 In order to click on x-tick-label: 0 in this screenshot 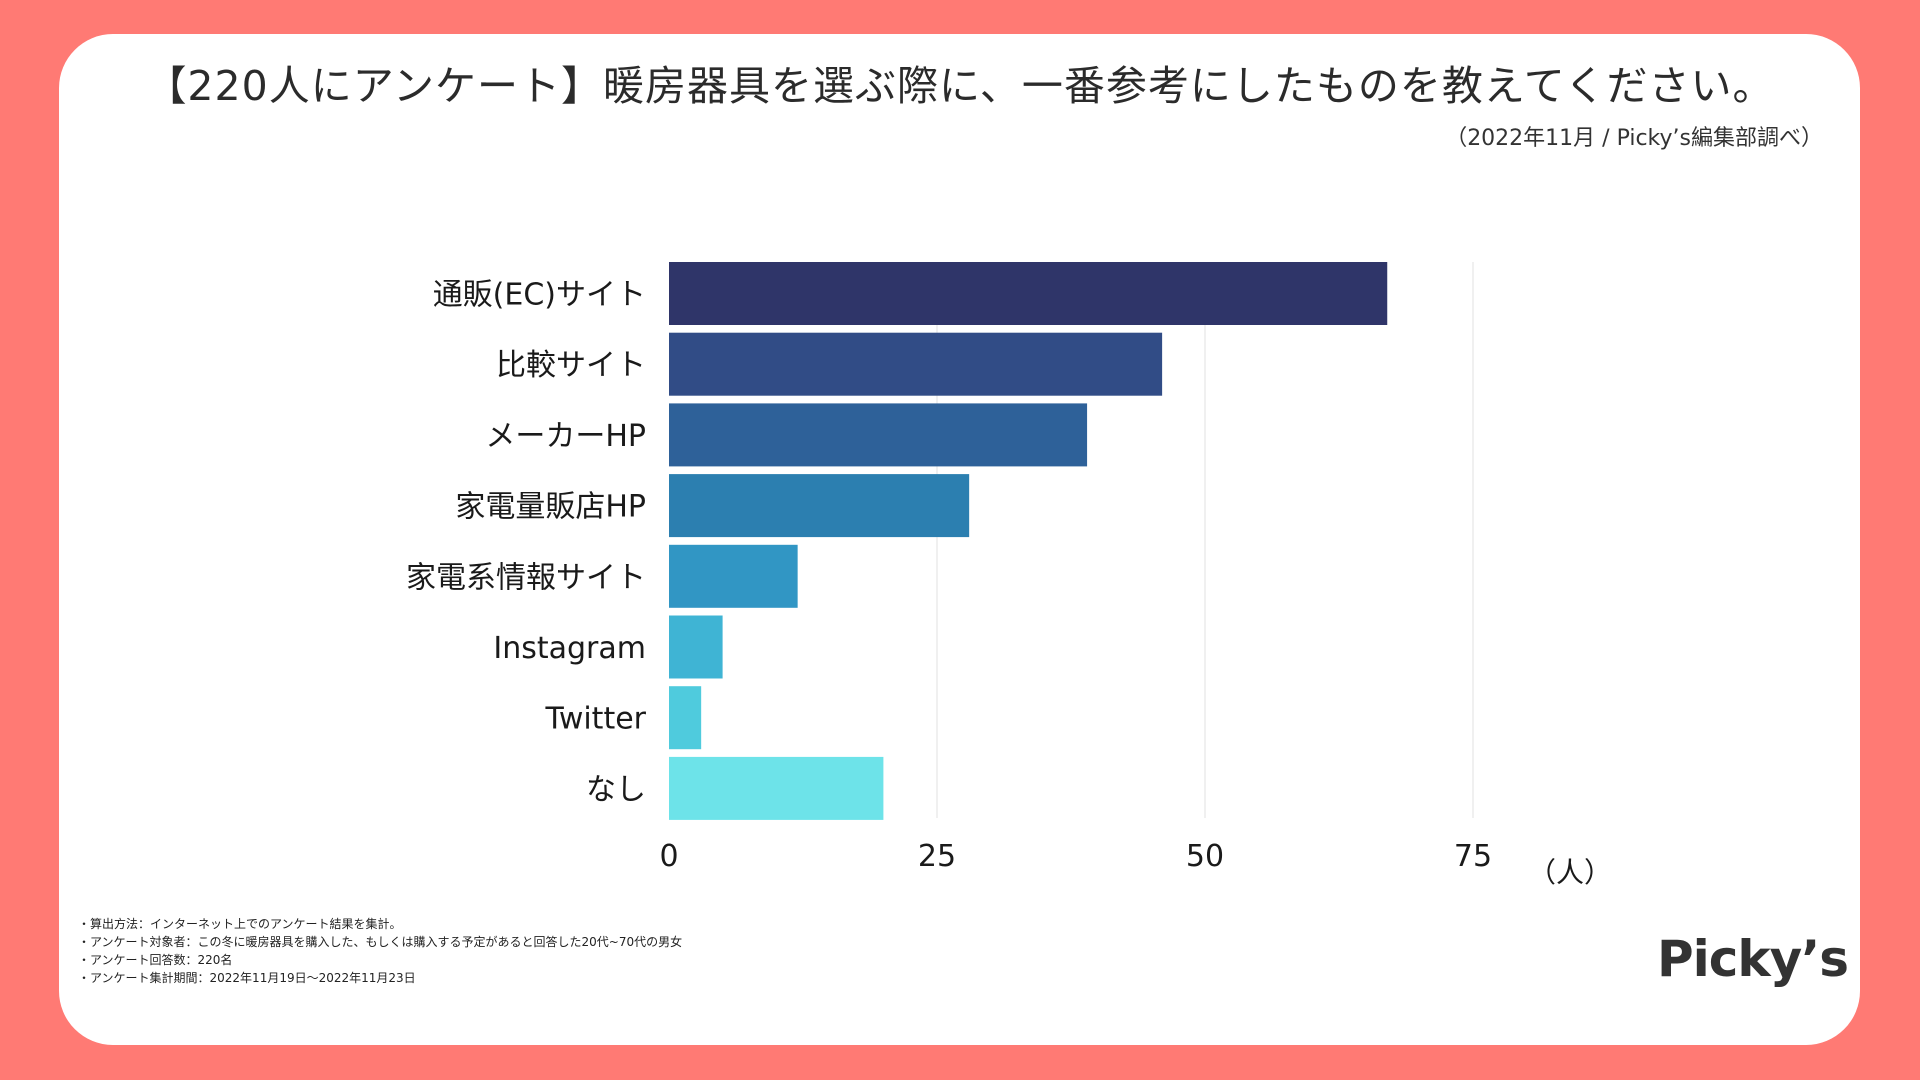, I will do `click(668, 856)`.